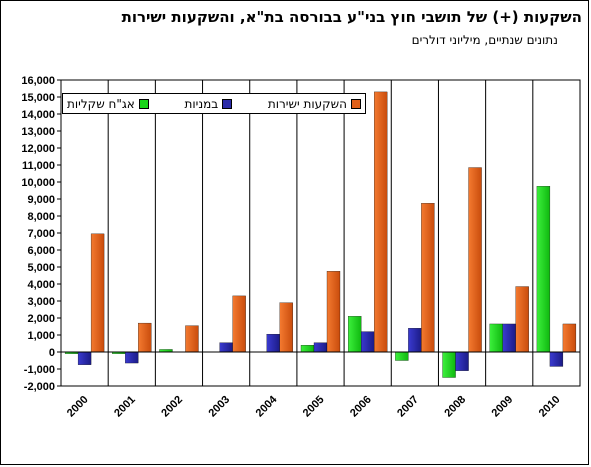 Image resolution: width=591 pixels, height=467 pixels. What do you see at coordinates (556, 359) in the screenshot?
I see `bar-stocks-2010` at bounding box center [556, 359].